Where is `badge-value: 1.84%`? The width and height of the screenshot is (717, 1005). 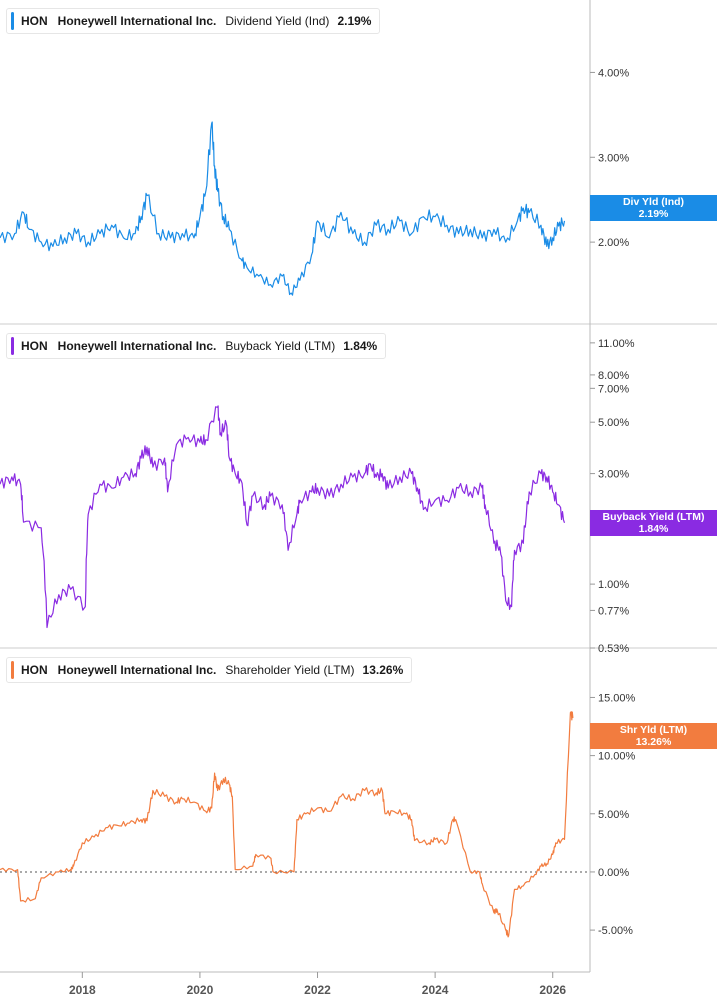
badge-value: 1.84% is located at coordinates (653, 529).